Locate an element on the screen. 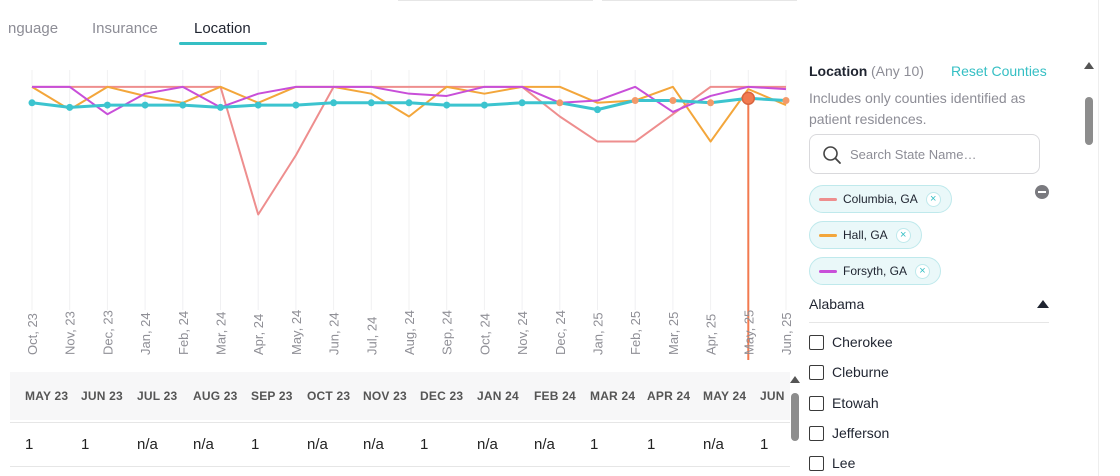  table-column-header: OCT 23 is located at coordinates (329, 396).